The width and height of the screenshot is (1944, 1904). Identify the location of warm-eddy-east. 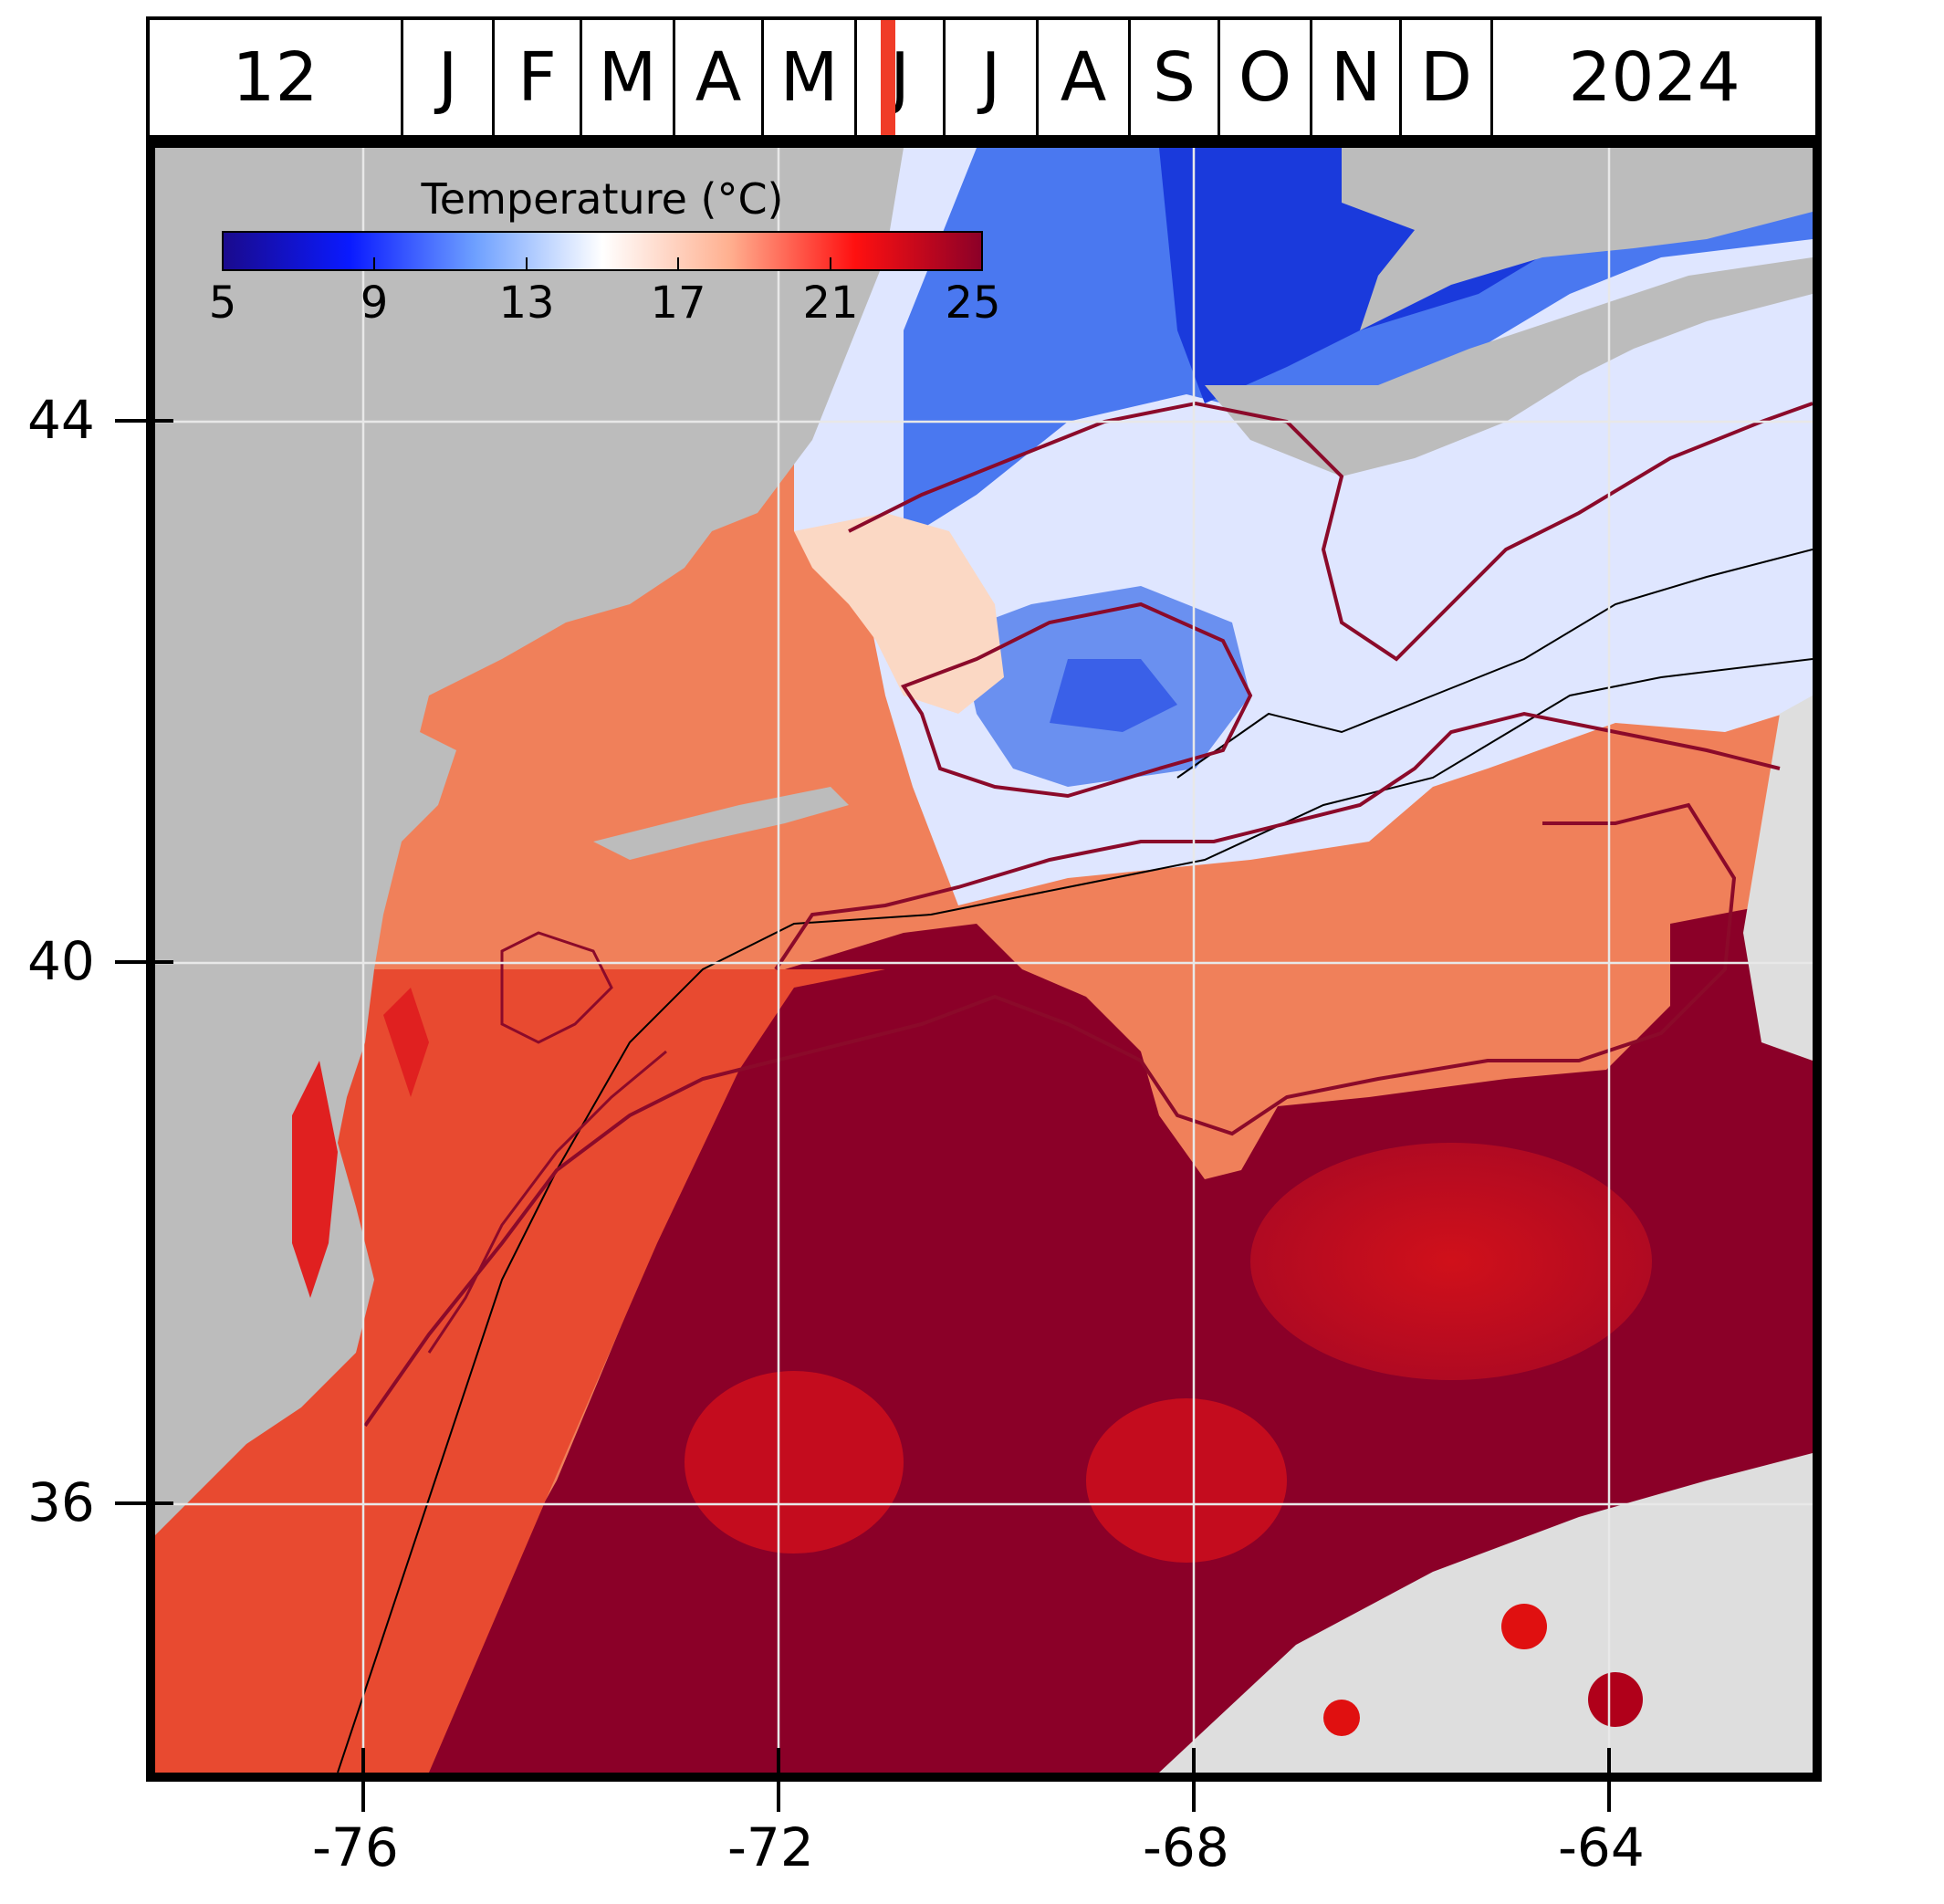
(1451, 1261).